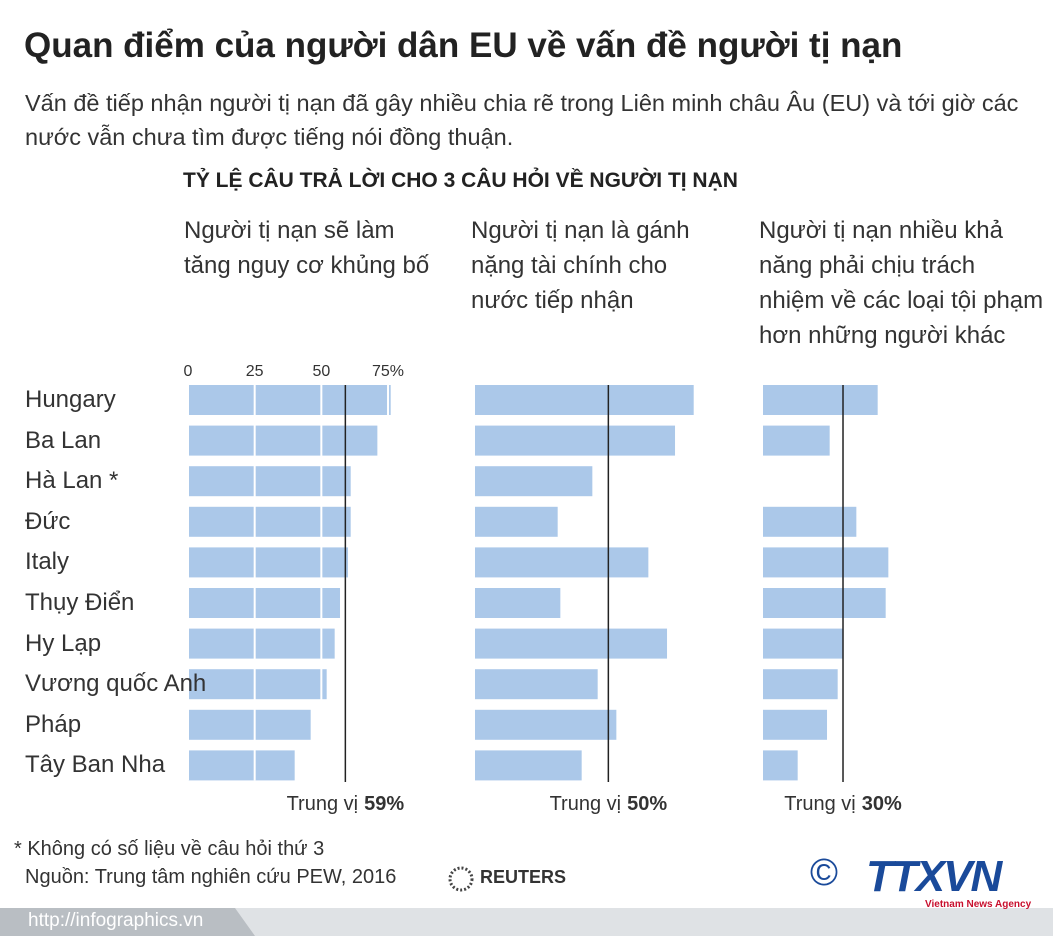  What do you see at coordinates (72, 481) in the screenshot?
I see `category-label: Hà Lan *` at bounding box center [72, 481].